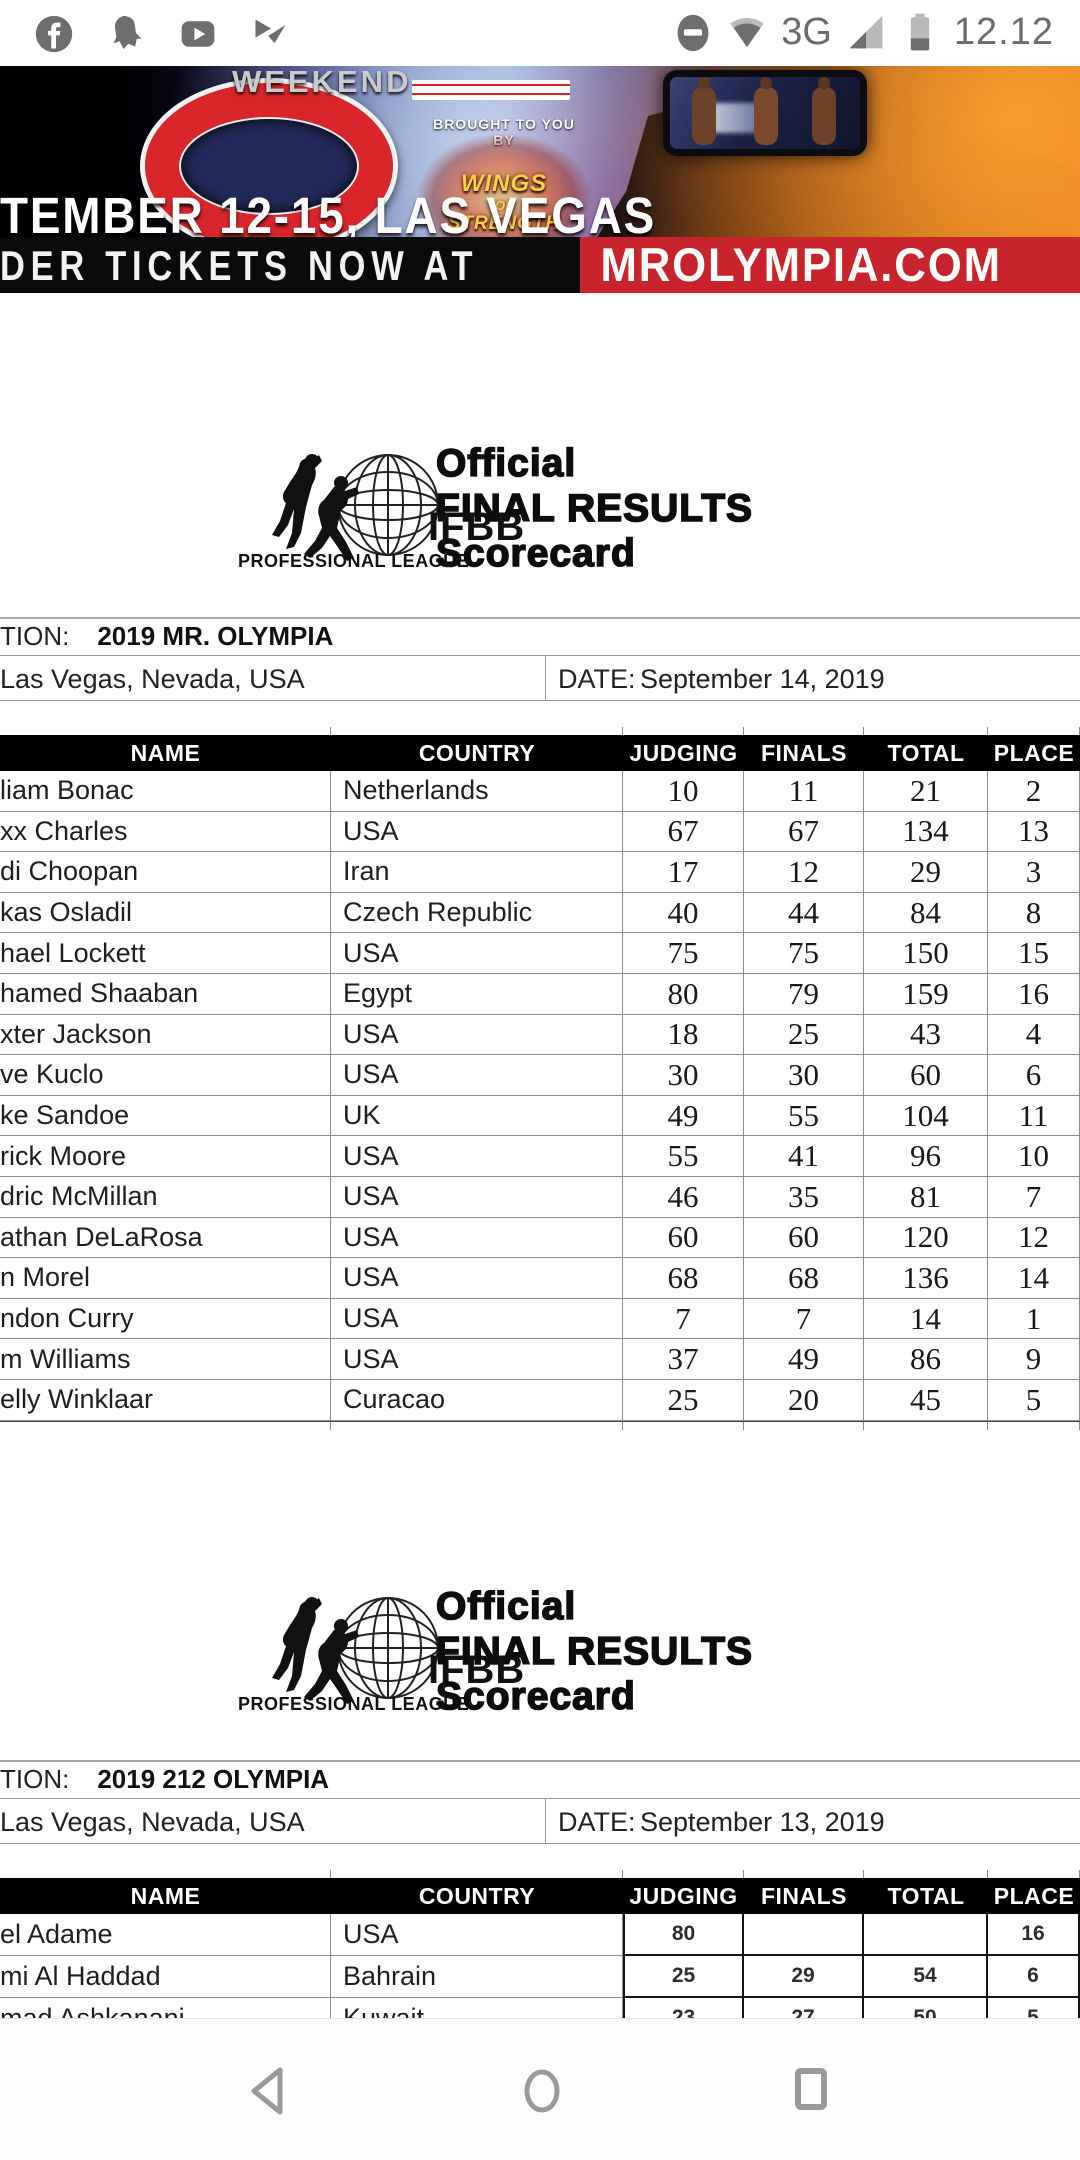 The height and width of the screenshot is (2160, 1080). What do you see at coordinates (1034, 1116) in the screenshot?
I see `cell-place: 11` at bounding box center [1034, 1116].